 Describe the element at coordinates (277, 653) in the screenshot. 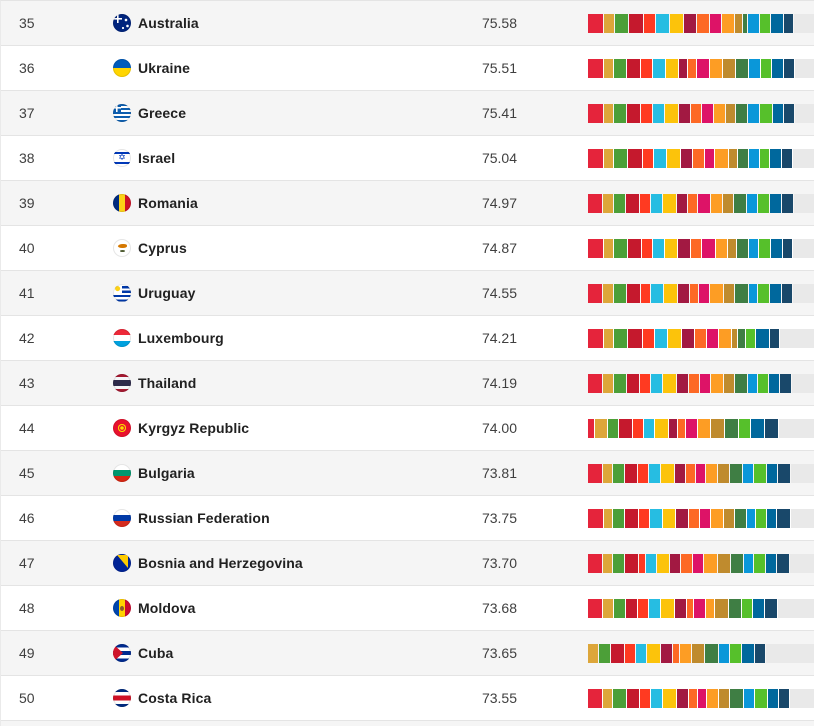

I see `country-cell: Cuba` at that location.